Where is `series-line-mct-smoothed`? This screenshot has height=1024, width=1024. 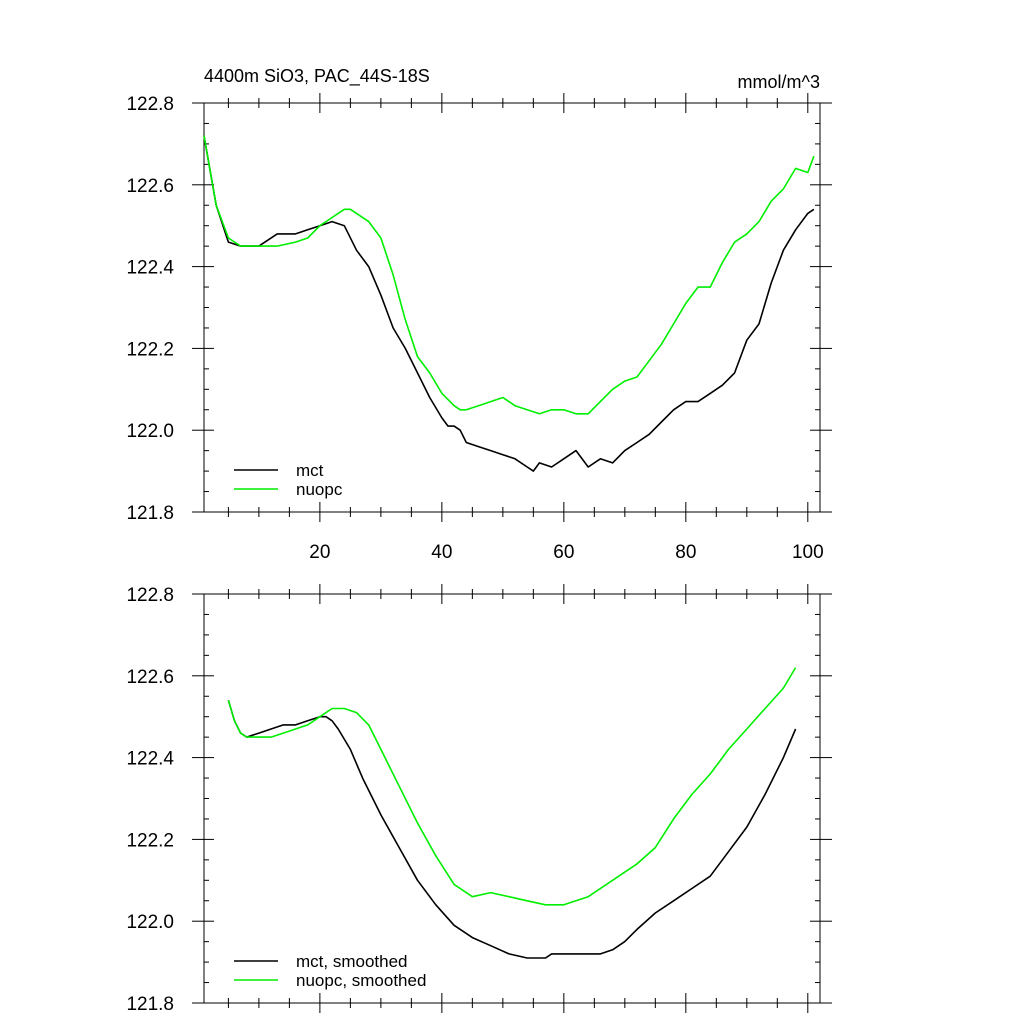
series-line-mct-smoothed is located at coordinates (512, 829).